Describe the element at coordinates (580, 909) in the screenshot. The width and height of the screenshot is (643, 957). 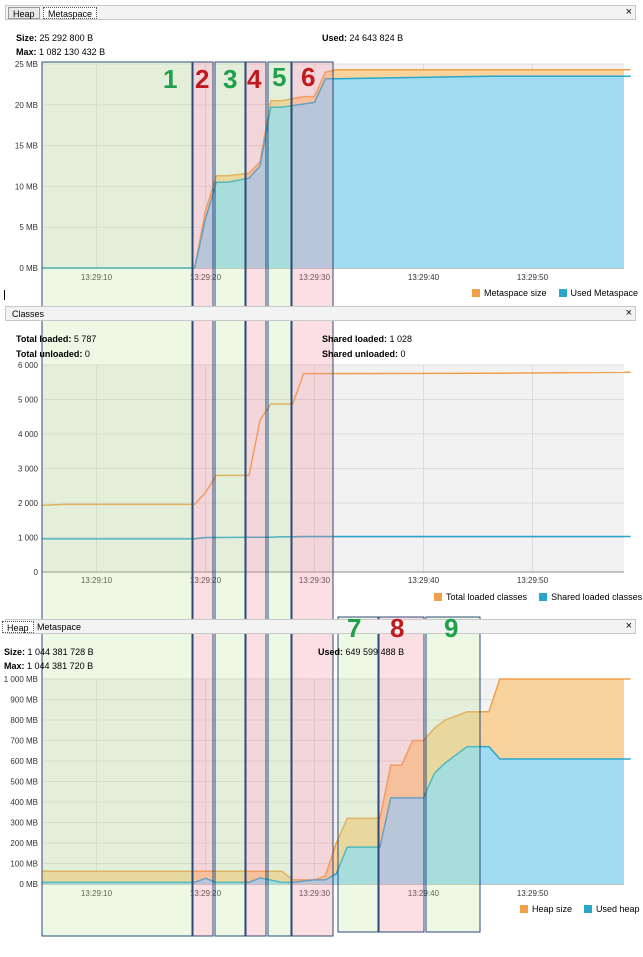
I see `heap-legend: Heap size Used heap` at that location.